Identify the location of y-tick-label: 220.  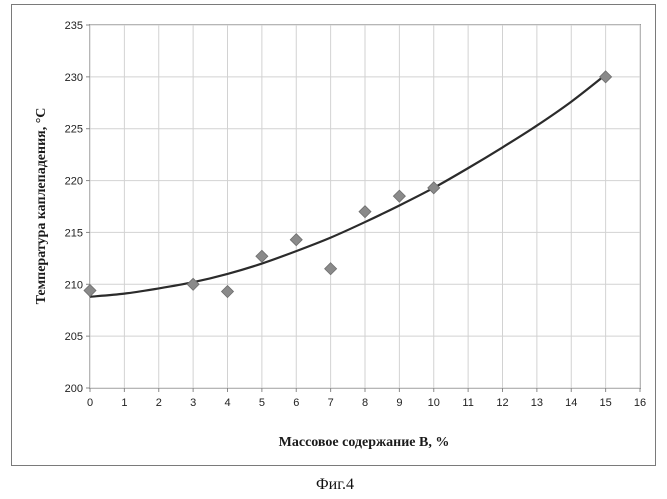
(74, 182).